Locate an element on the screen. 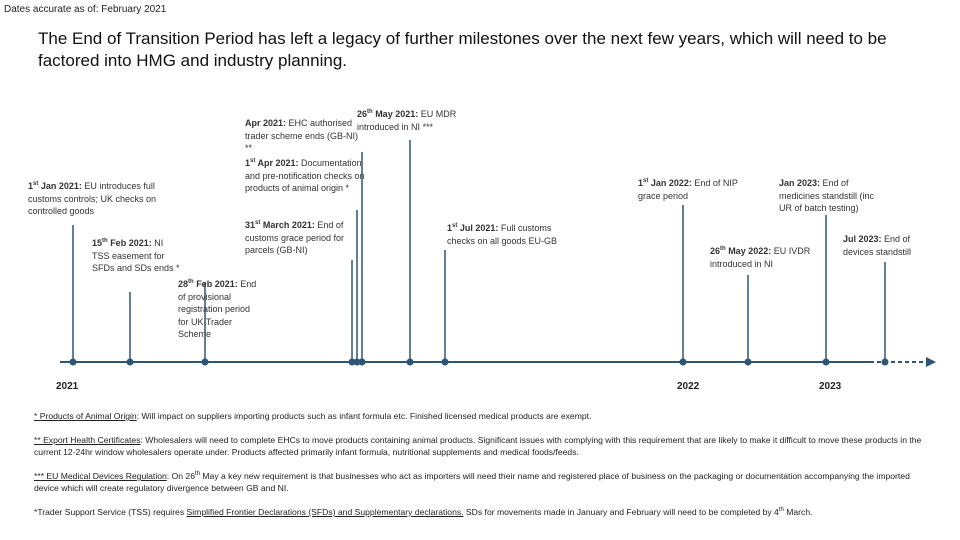  milestone-date: 1st Jul 2021: is located at coordinates (472, 228).